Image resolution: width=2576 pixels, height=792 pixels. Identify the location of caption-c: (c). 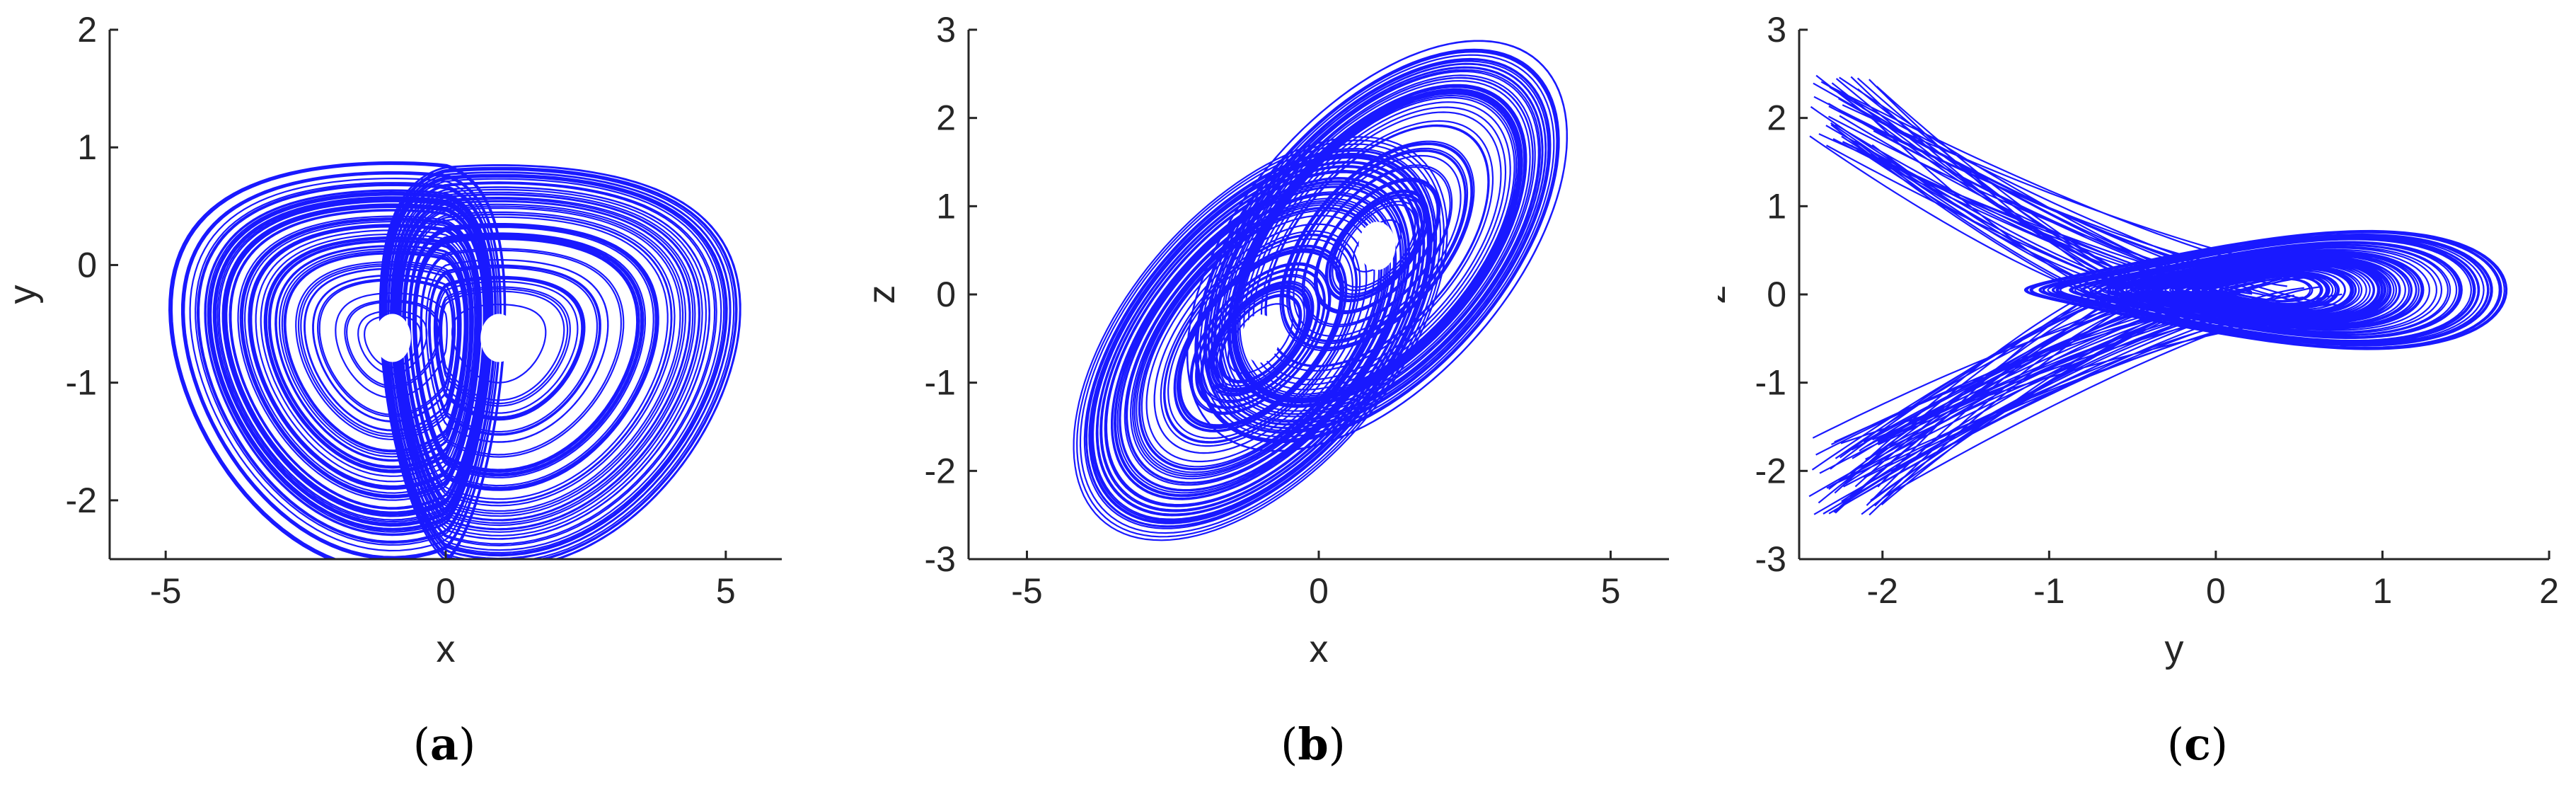
(2197, 744).